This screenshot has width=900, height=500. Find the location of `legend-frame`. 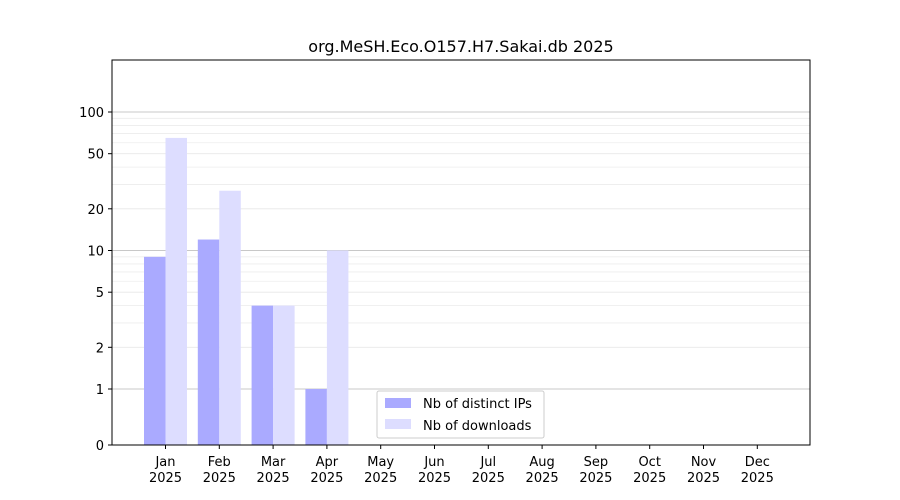

legend-frame is located at coordinates (460, 414).